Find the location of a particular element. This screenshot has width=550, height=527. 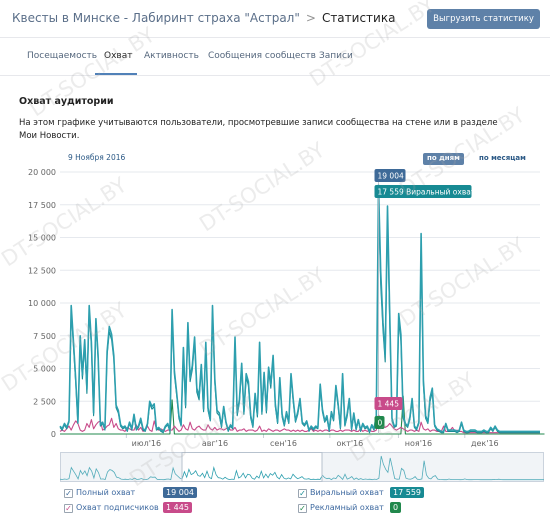

x-tick-label: дек'16 is located at coordinates (485, 443).